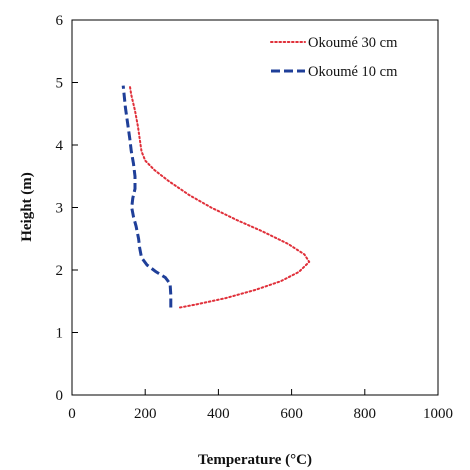 Image resolution: width=470 pixels, height=470 pixels. What do you see at coordinates (145, 414) in the screenshot?
I see `x-tick-label: 200` at bounding box center [145, 414].